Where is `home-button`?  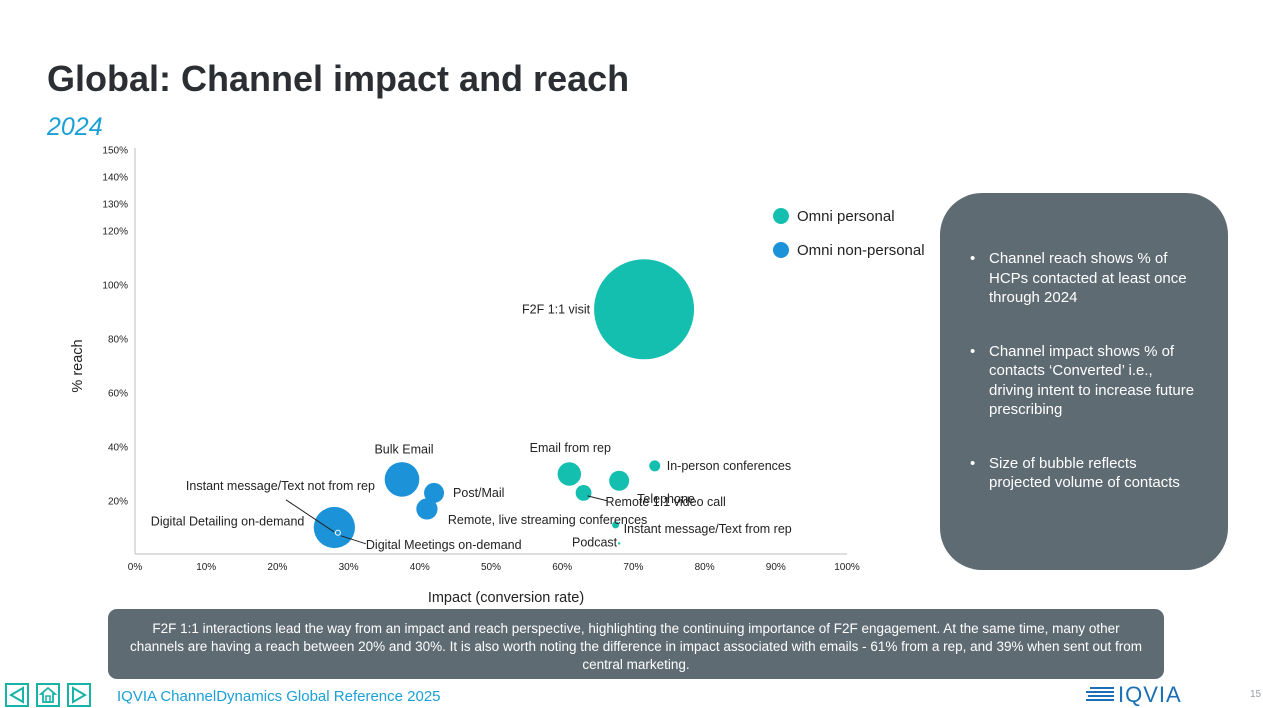
home-button is located at coordinates (48, 695).